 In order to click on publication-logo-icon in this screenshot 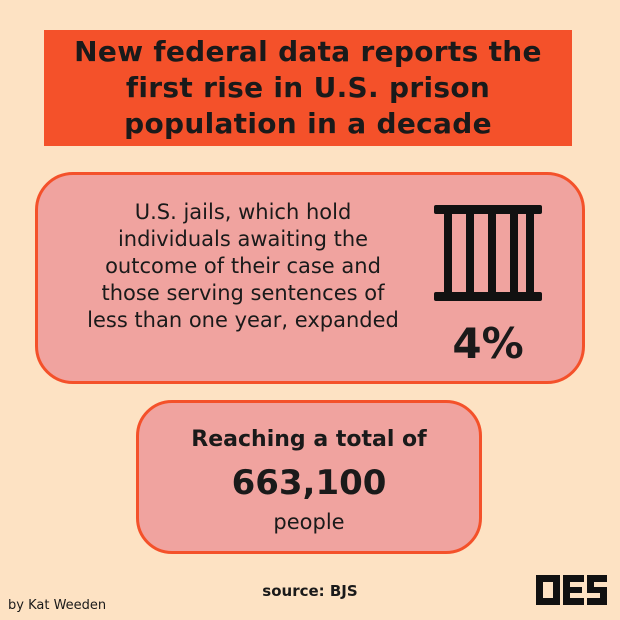, I will do `click(571, 590)`.